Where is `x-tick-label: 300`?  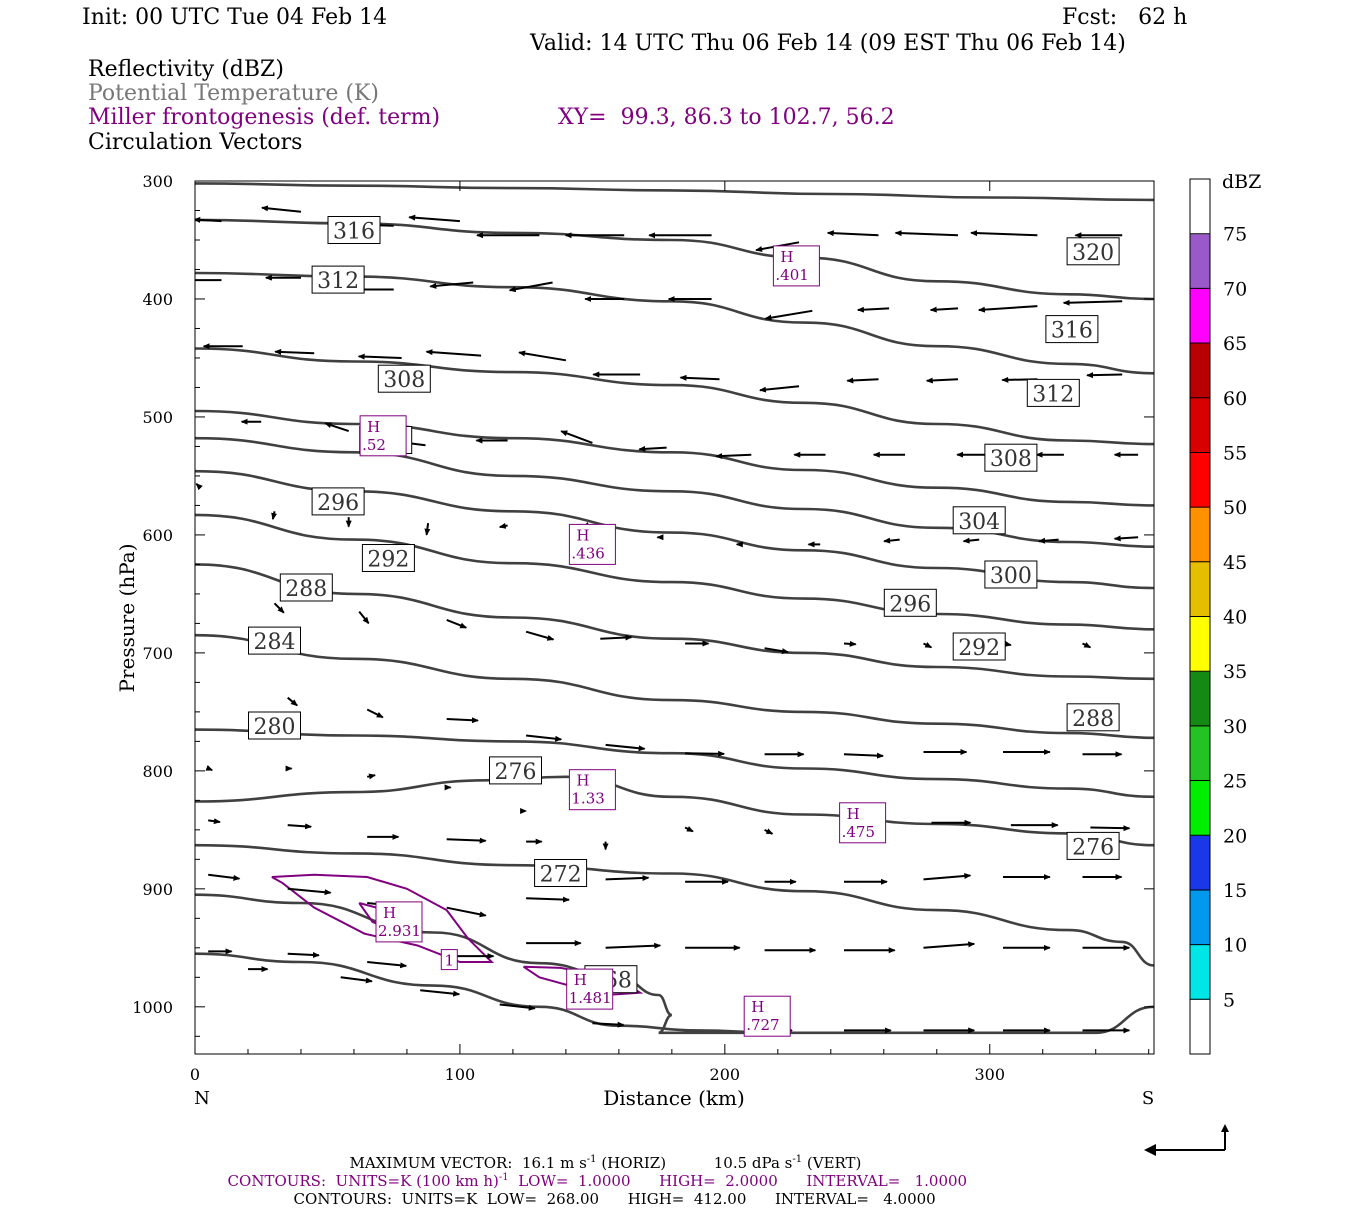
x-tick-label: 300 is located at coordinates (989, 1074).